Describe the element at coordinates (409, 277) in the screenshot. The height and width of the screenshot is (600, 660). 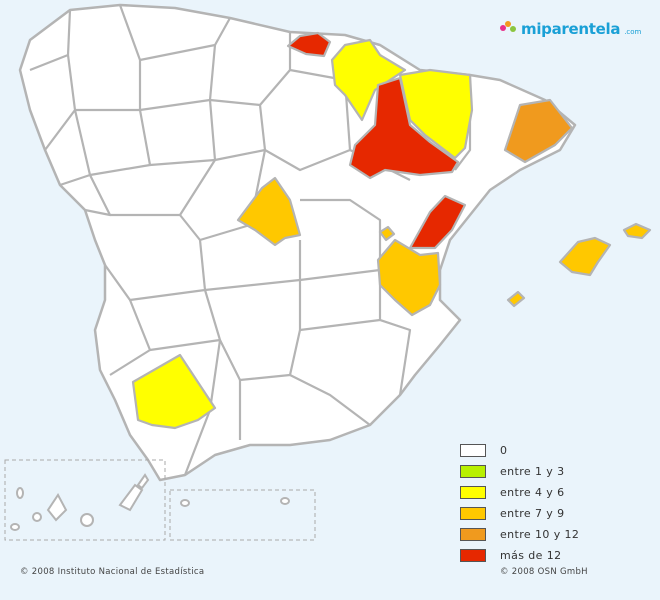
I see `province-valencia` at that location.